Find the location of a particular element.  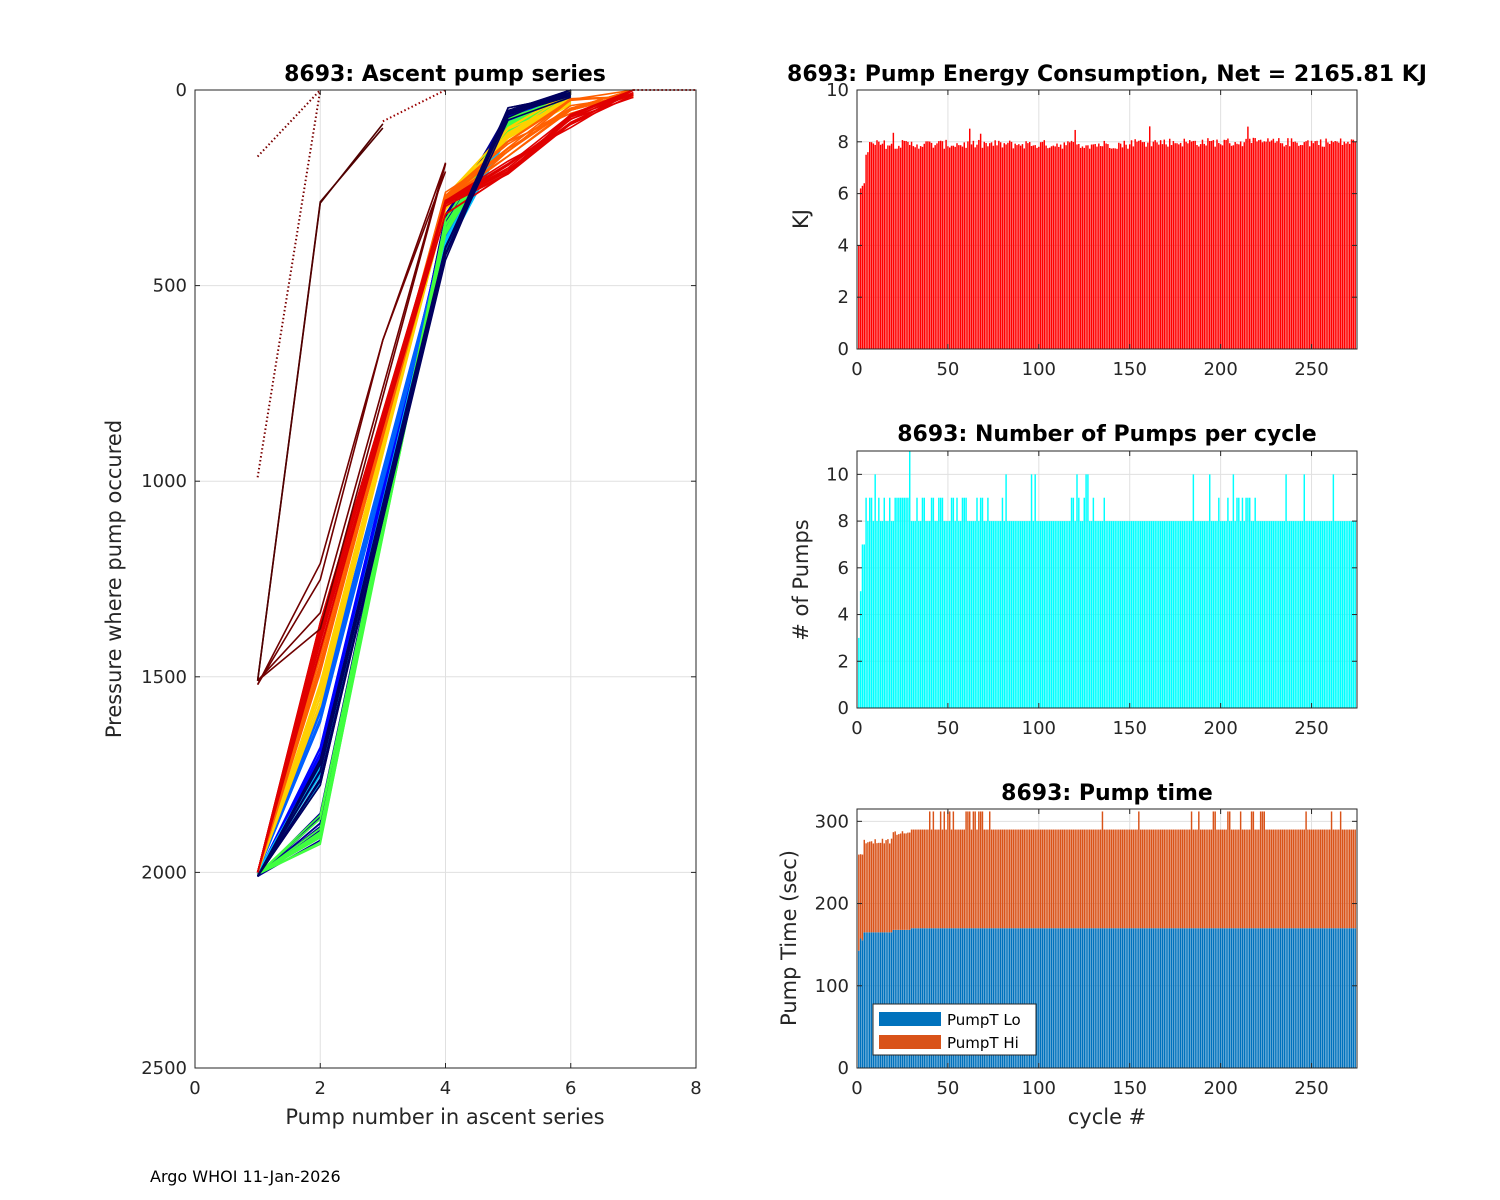

pumptime-title: 8693: Pump time is located at coordinates (1107, 793).